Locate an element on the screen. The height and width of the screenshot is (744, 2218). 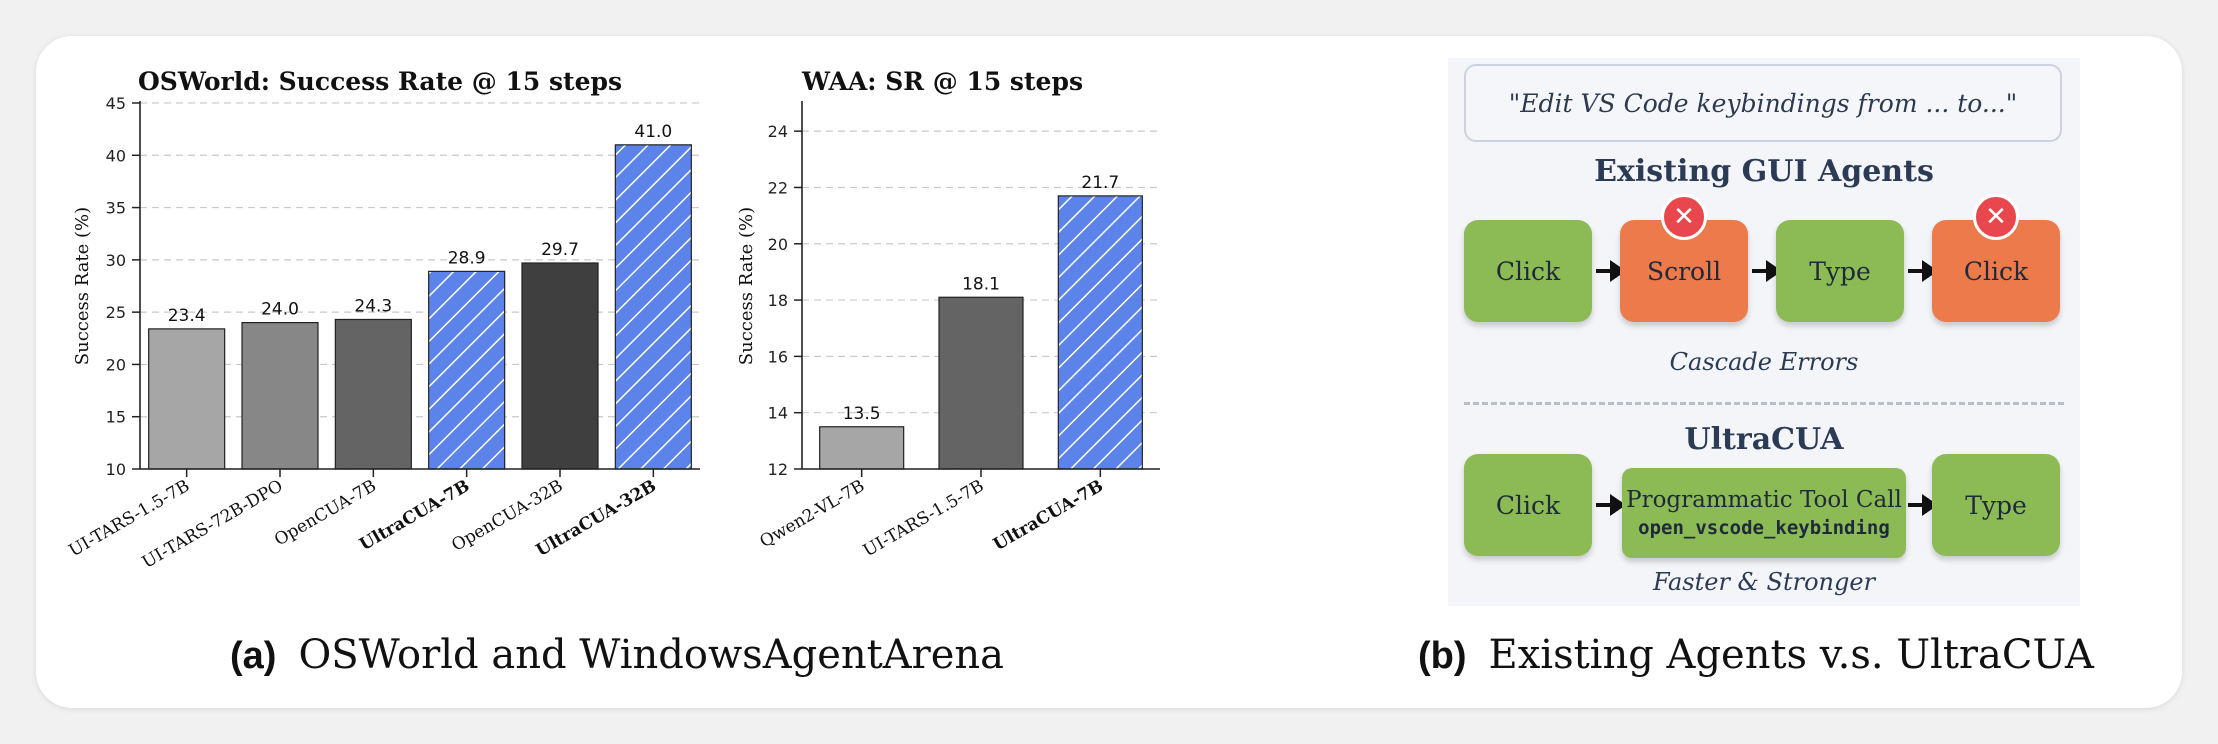
caption-a-label: (a) is located at coordinates (253, 656).